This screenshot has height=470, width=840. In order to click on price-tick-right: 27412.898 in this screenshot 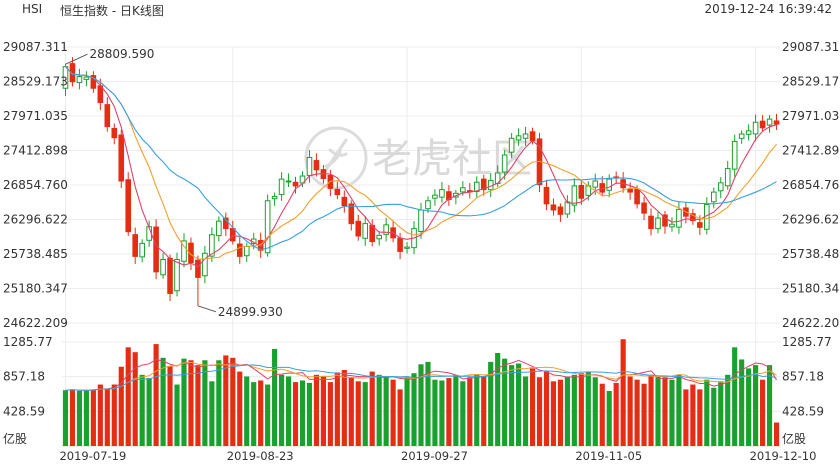, I will do `click(811, 151)`.